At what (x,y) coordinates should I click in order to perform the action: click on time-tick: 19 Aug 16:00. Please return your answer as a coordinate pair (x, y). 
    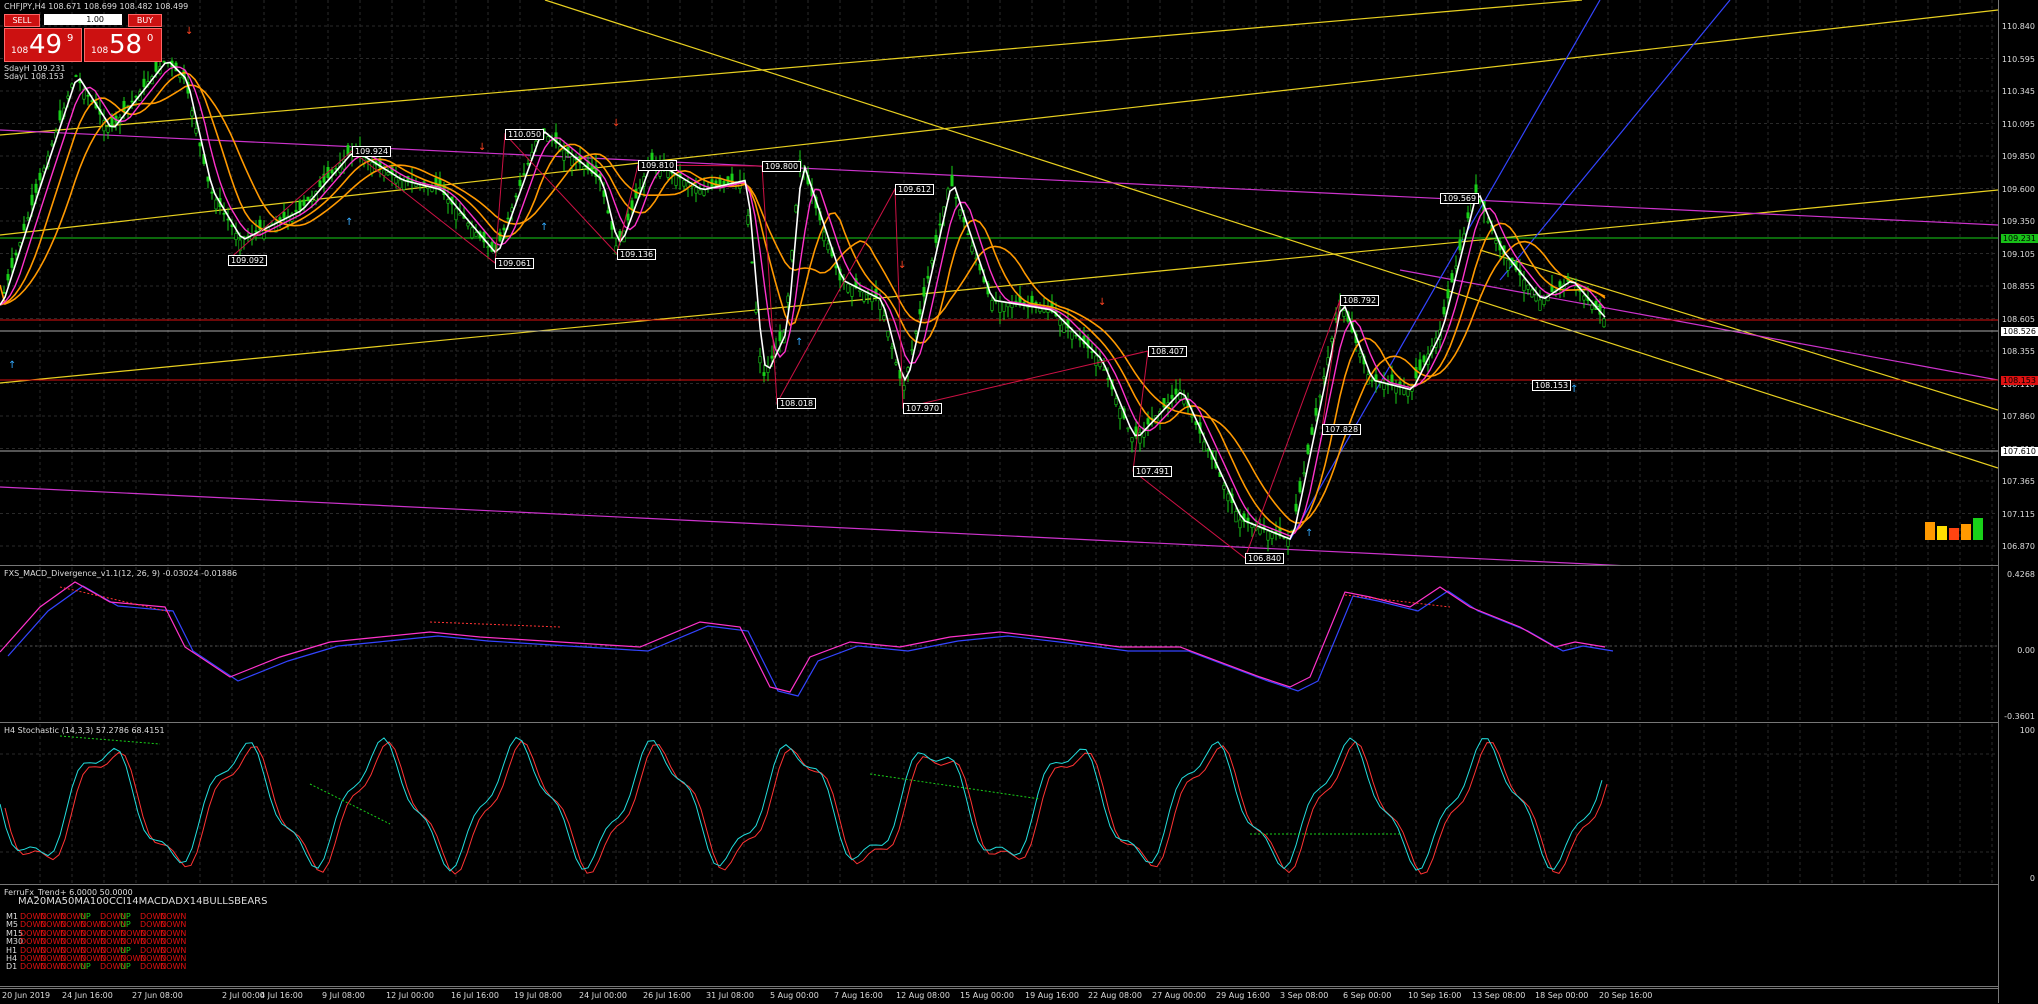
    Looking at the image, I should click on (1052, 995).